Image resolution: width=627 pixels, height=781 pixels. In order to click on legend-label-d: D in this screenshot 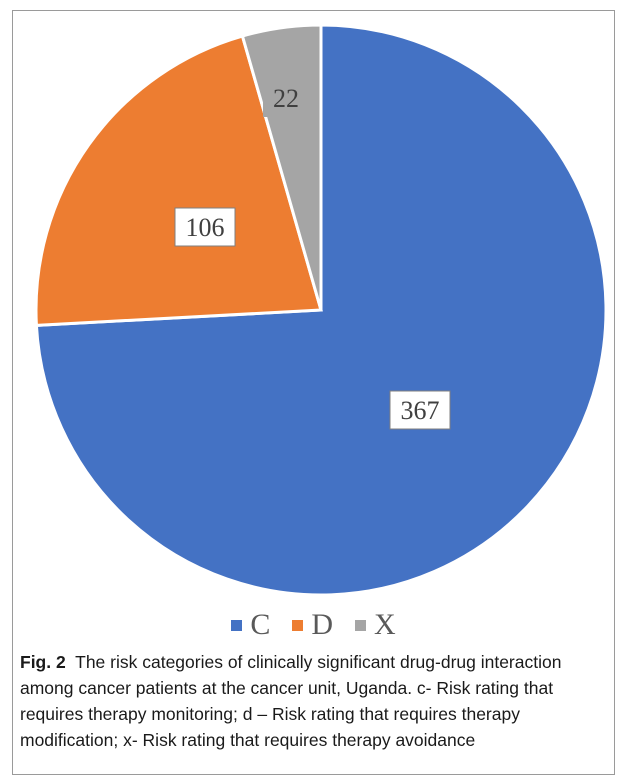, I will do `click(322, 624)`.